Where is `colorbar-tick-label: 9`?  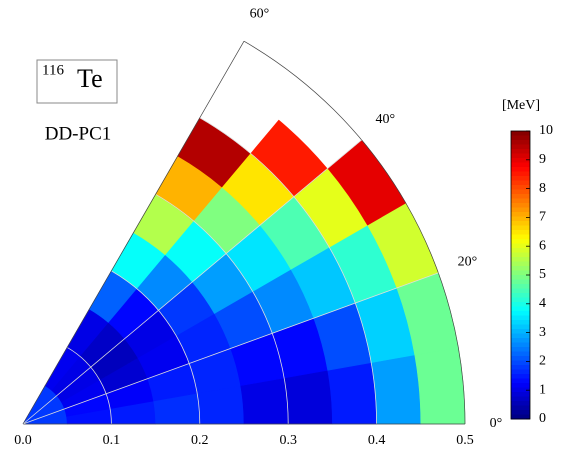 colorbar-tick-label: 9 is located at coordinates (542, 159).